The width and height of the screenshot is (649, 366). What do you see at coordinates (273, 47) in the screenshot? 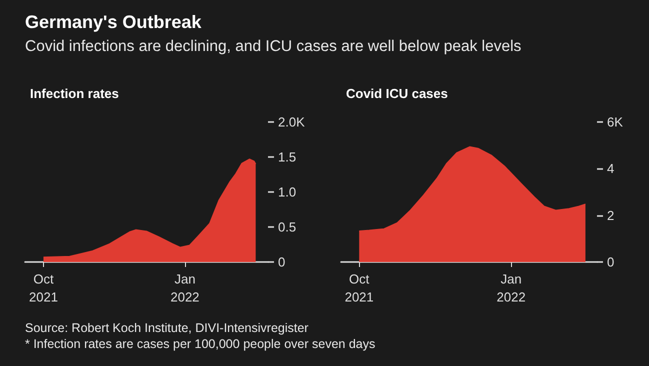
I see `chart-subtitle: Covid infections are declining, and ICU cases are well below peak levels` at bounding box center [273, 47].